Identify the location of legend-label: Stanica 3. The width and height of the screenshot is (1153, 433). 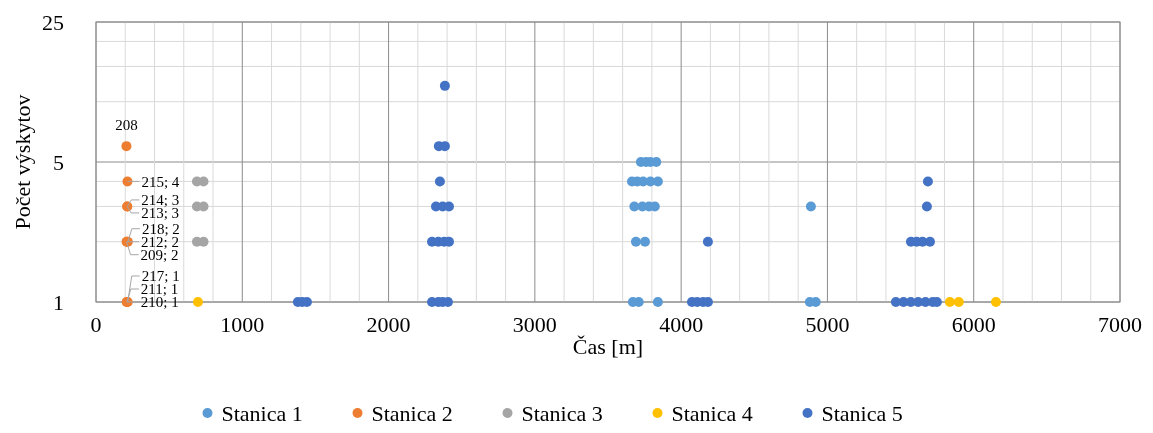
(562, 413).